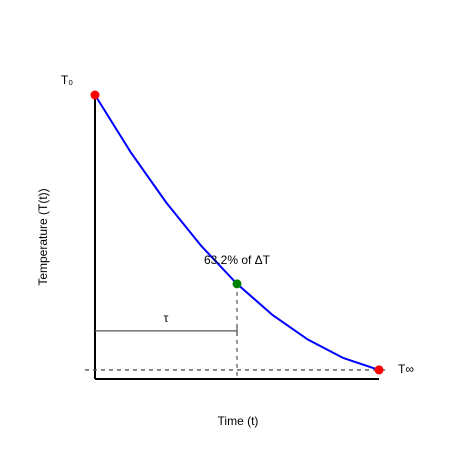  I want to click on x-axis-label: Time (t), so click(238, 421).